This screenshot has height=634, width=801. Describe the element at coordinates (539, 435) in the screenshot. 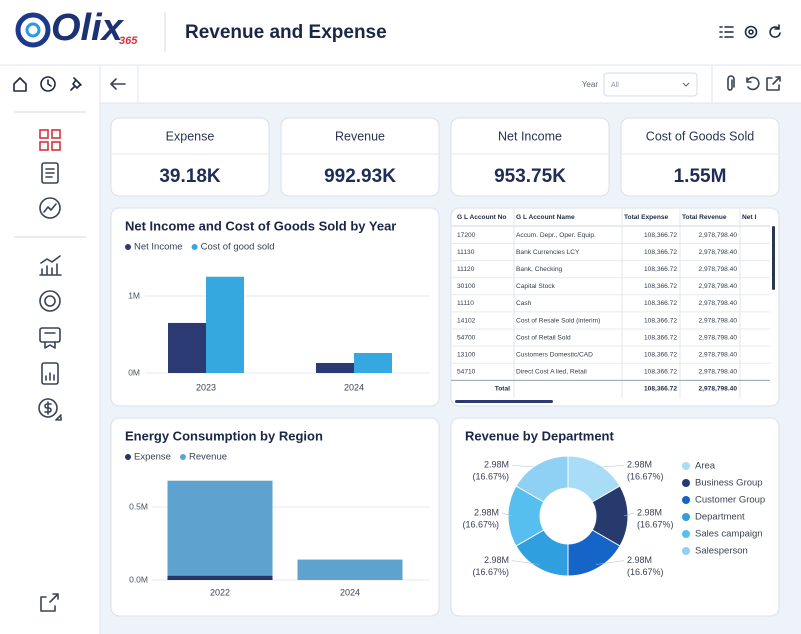

I see `chart-title: Revenue by Department` at that location.